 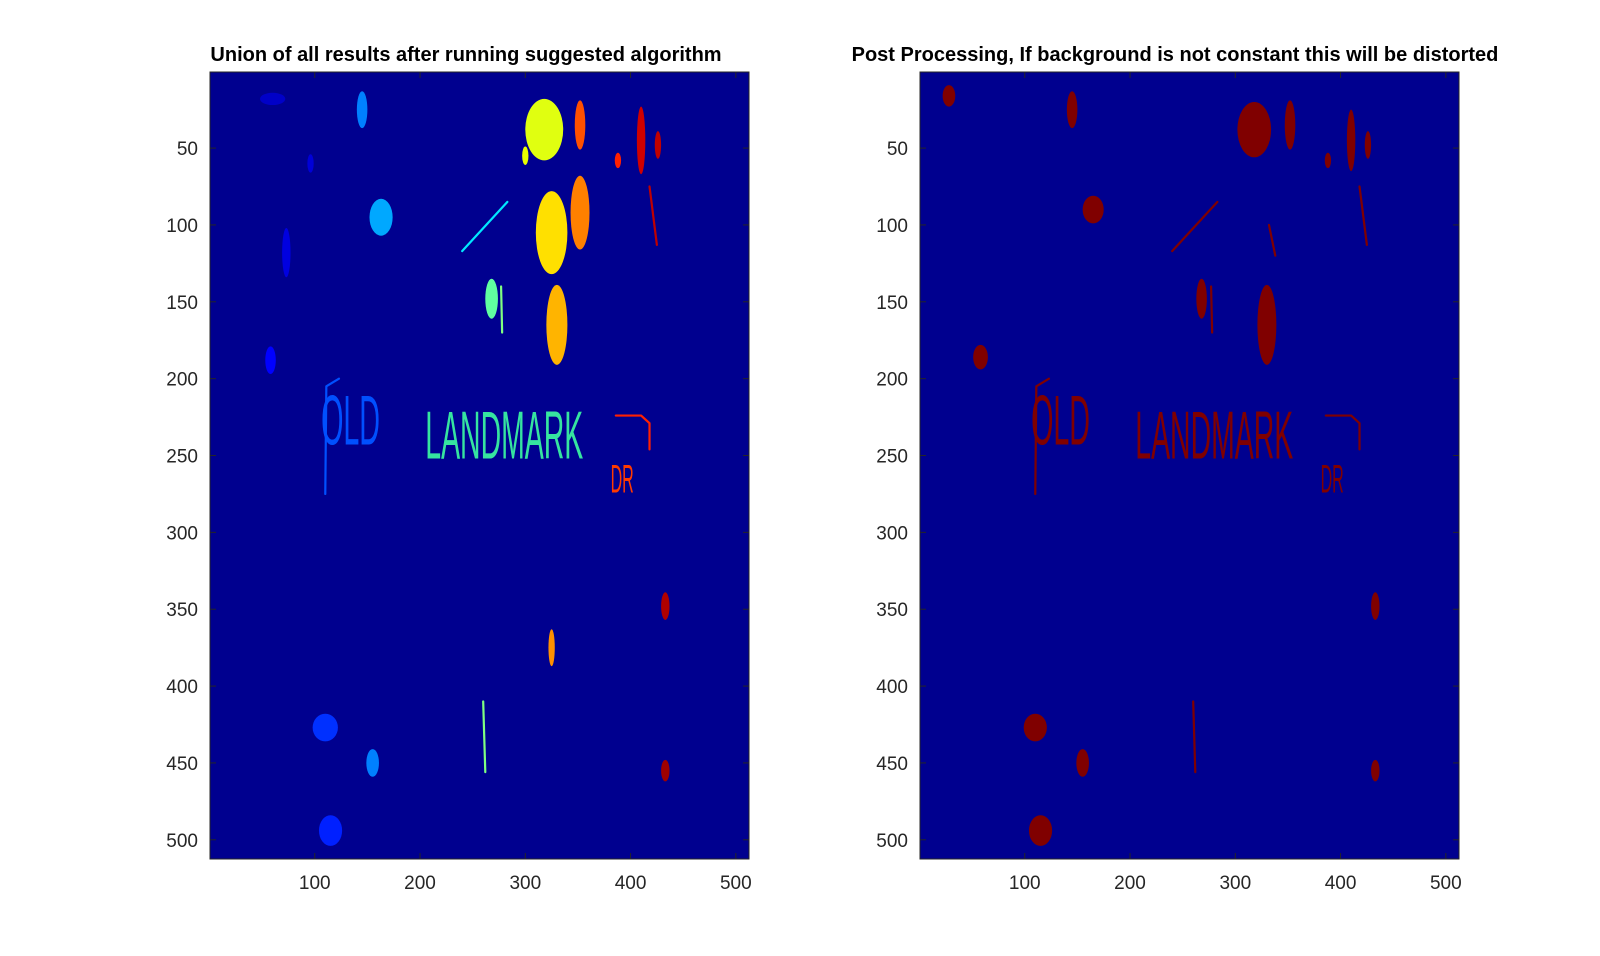 I want to click on left-x-tick-label-200: 200, so click(x=420, y=883).